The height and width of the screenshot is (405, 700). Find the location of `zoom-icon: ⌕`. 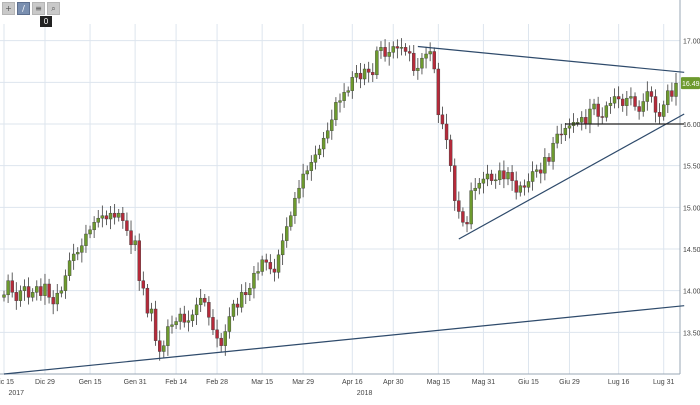

zoom-icon: ⌕ is located at coordinates (53, 8).